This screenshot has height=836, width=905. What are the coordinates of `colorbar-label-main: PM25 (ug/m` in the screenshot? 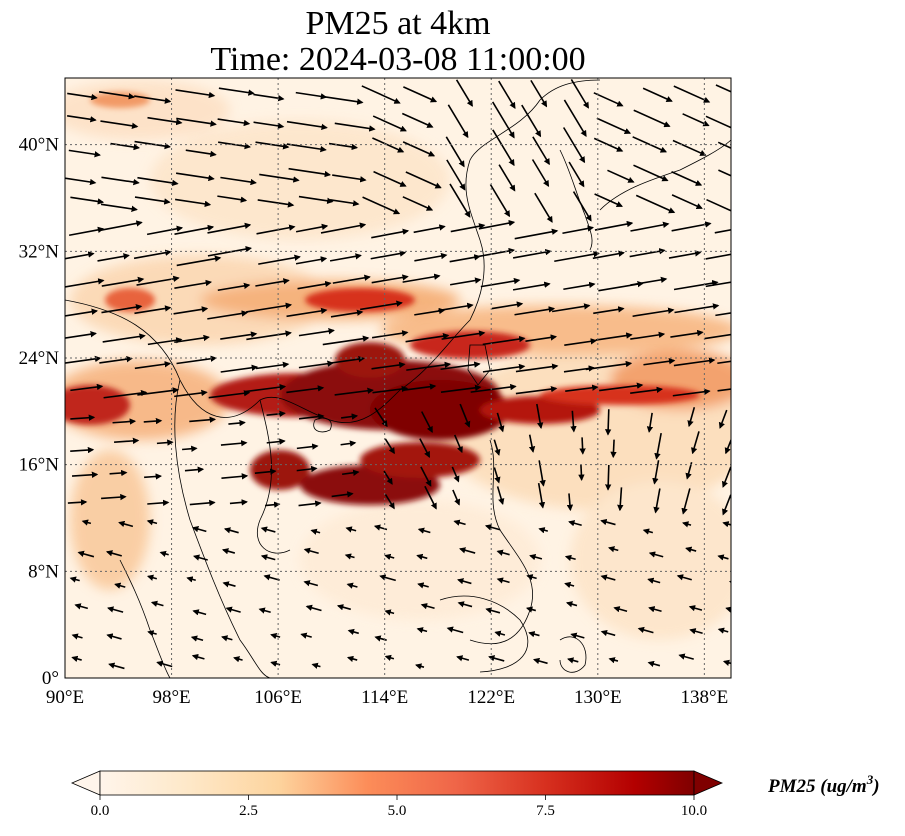 It's located at (817, 786).